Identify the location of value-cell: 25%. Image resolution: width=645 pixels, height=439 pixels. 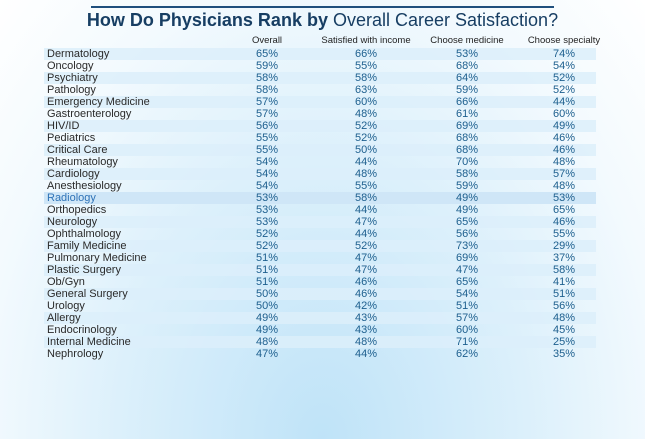
(564, 342).